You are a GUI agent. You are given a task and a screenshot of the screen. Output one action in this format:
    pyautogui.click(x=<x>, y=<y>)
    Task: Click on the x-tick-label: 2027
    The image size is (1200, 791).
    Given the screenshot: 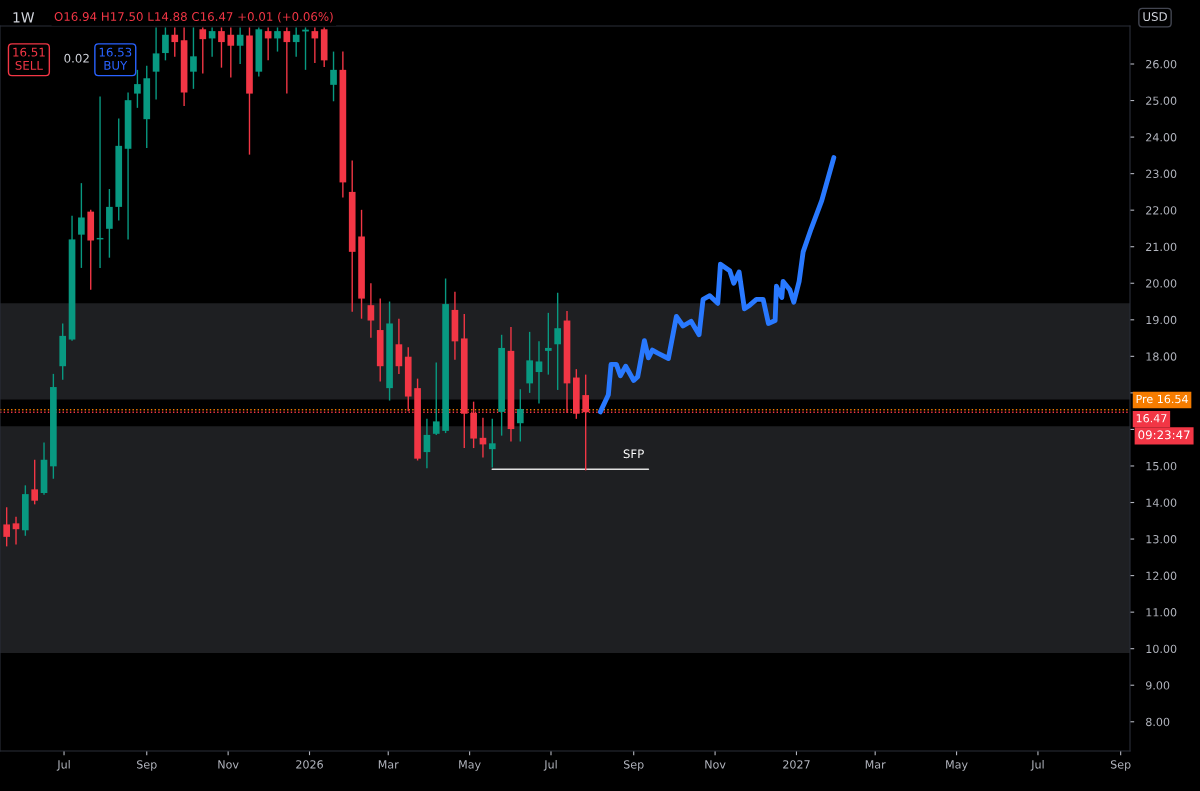 What is the action you would take?
    pyautogui.click(x=796, y=764)
    